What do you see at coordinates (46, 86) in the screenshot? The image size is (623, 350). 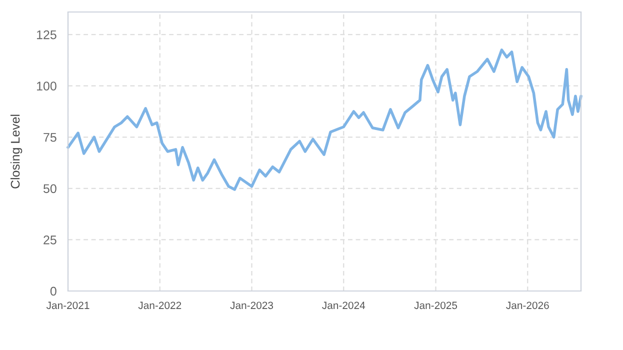 I see `y-tick-label: 100` at bounding box center [46, 86].